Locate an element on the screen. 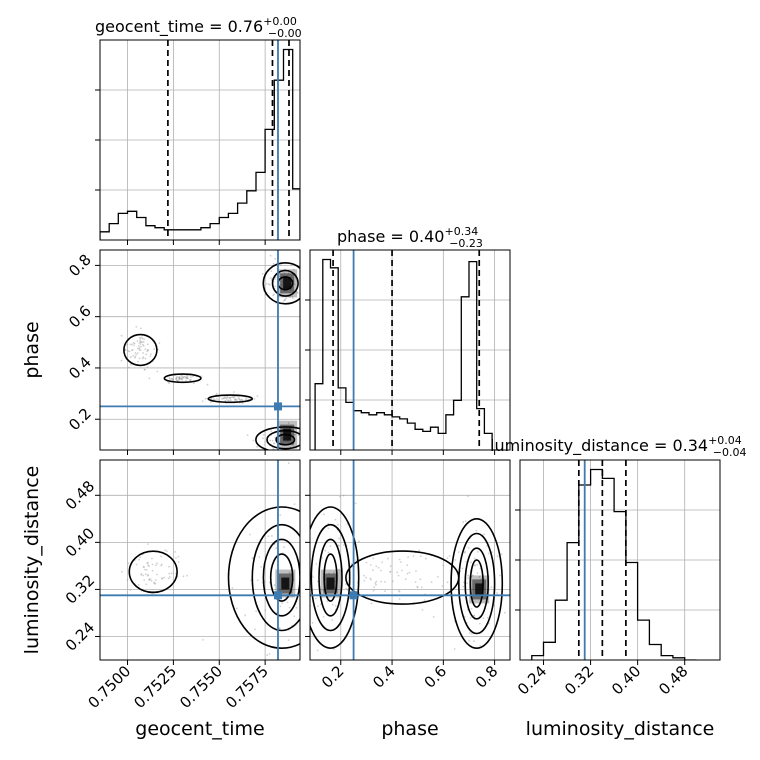 The height and width of the screenshot is (760, 760). x-tick-label: 0.7575 is located at coordinates (247, 687).